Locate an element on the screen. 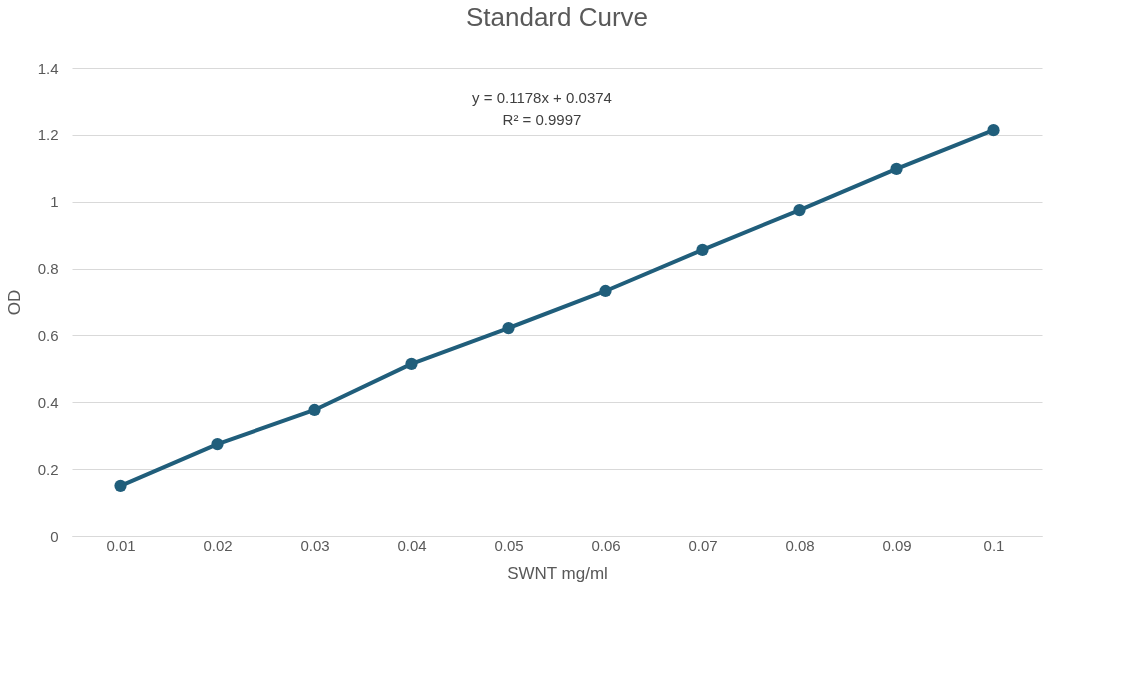 This screenshot has height=695, width=1127. y-tick-label: 0.2 is located at coordinates (48, 469).